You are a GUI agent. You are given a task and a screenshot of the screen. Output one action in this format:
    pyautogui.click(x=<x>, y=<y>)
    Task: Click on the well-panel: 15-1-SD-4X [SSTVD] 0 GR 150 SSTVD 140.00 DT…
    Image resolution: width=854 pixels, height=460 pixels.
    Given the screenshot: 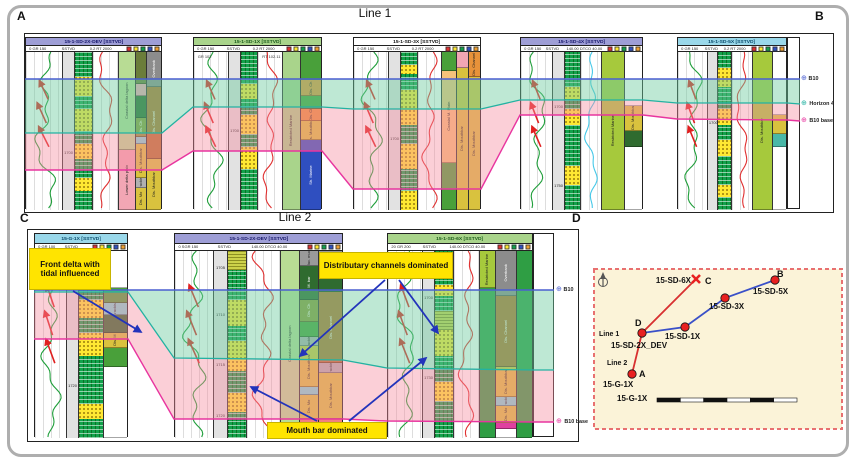 What is the action you would take?
    pyautogui.click(x=581, y=123)
    